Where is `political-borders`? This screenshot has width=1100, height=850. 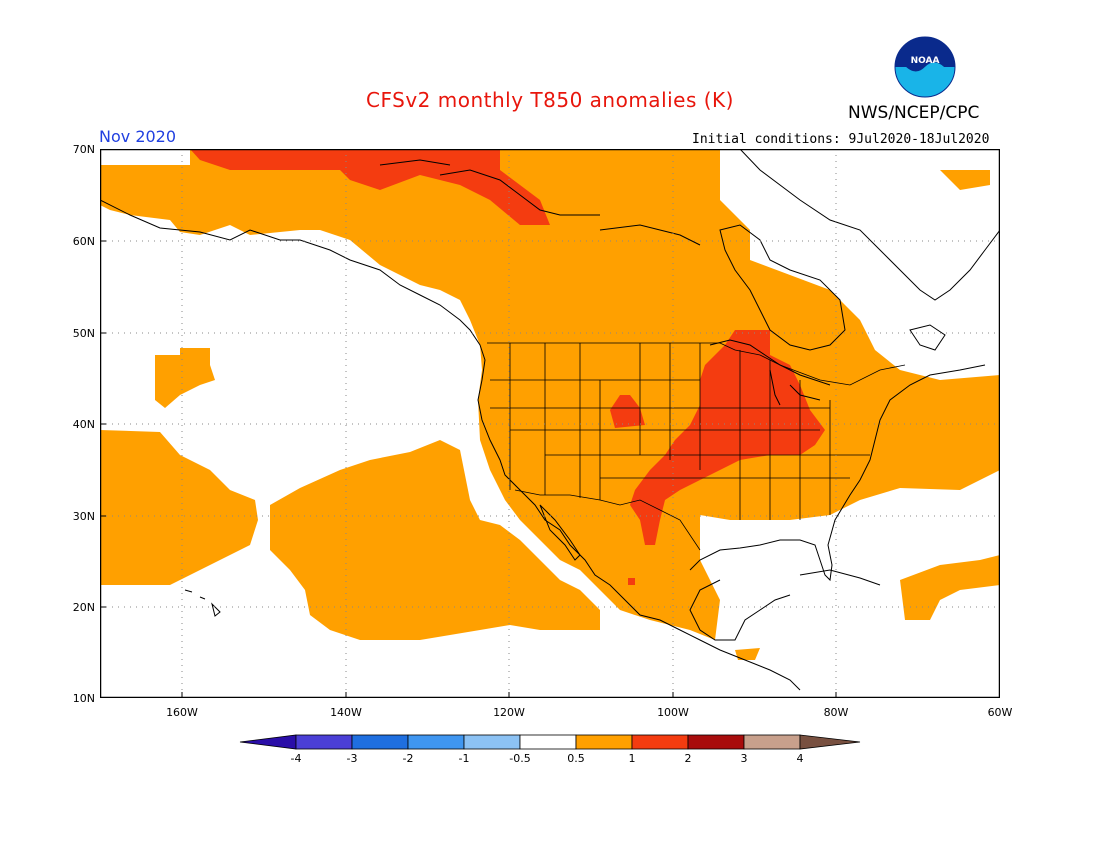
political-borders is located at coordinates (696, 446).